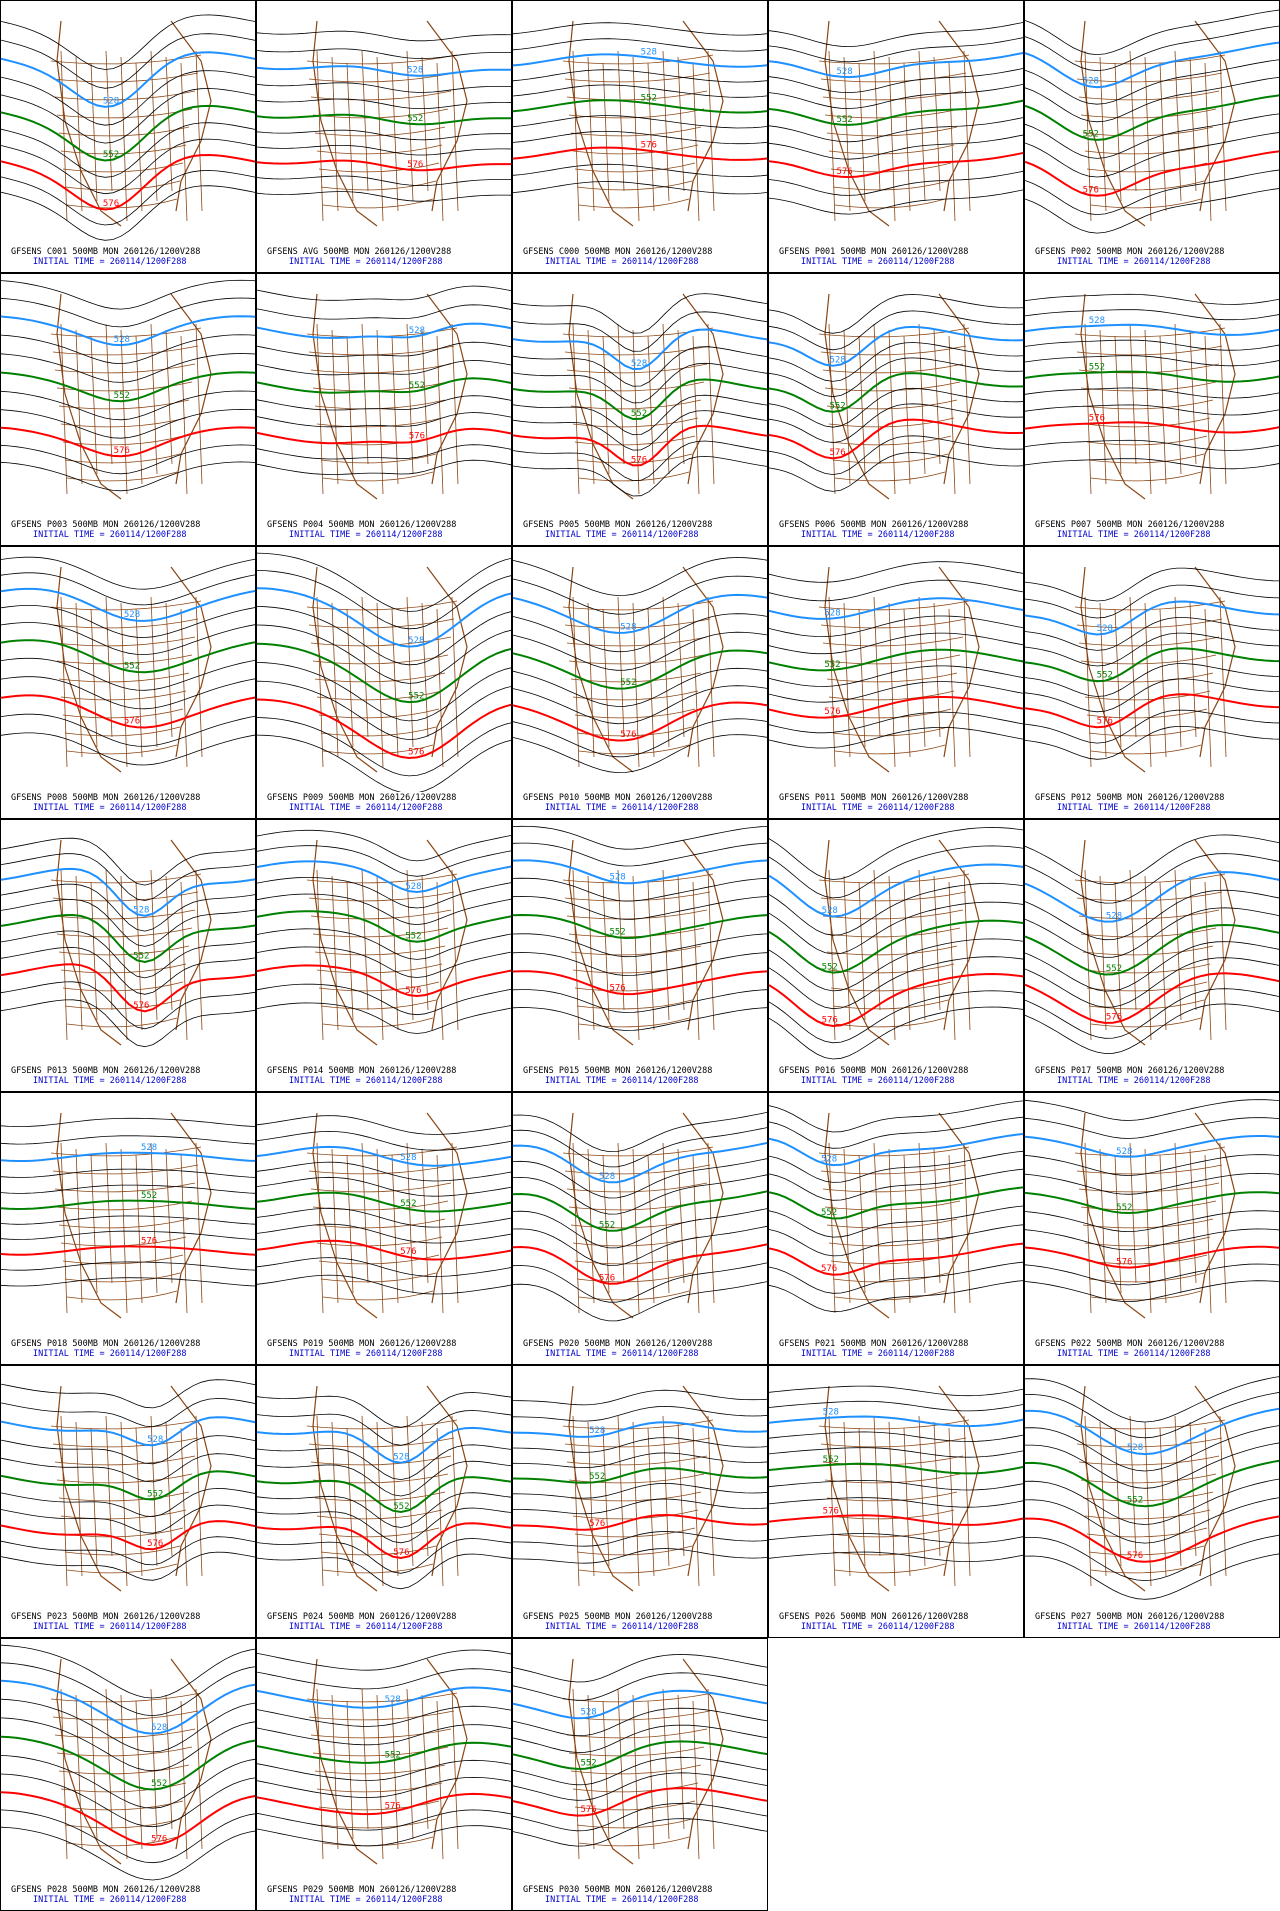  I want to click on caption: GFSENS P014 500MB MON 260126/1200V288, so click(362, 1071).